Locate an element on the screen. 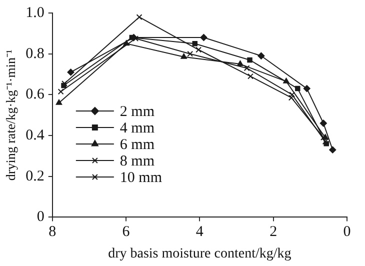 Image resolution: width=365 pixels, height=266 pixels. legend-label: 4 mm is located at coordinates (137, 128).